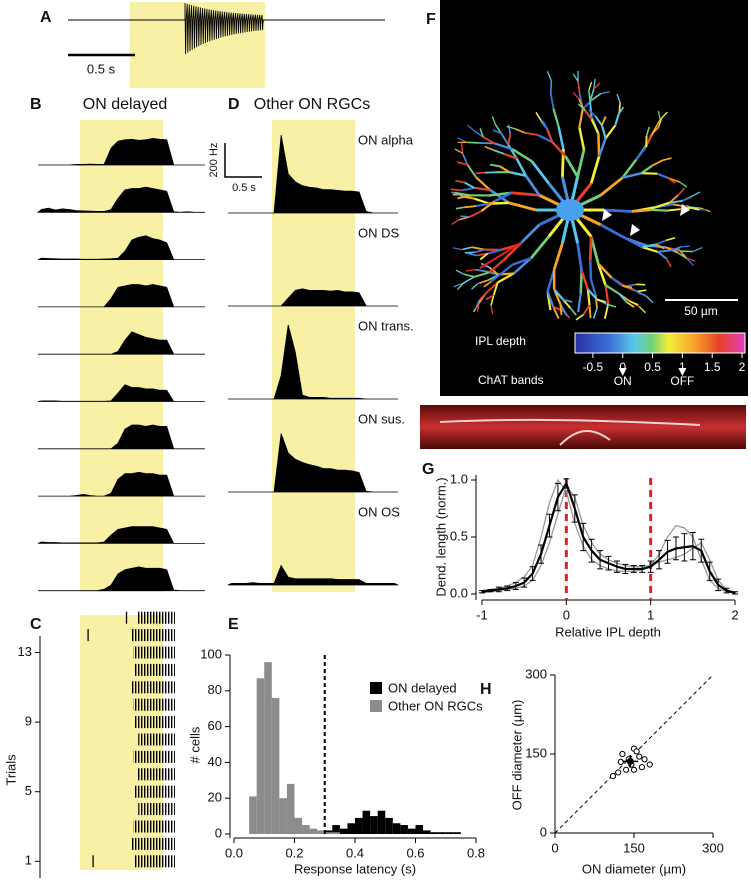  What do you see at coordinates (634, 754) in the screenshot?
I see `unity-line` at bounding box center [634, 754].